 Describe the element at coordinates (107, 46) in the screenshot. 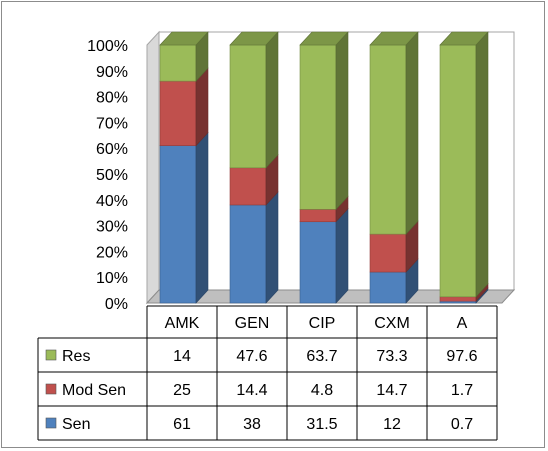

I see `y-tick-label: 100%` at that location.